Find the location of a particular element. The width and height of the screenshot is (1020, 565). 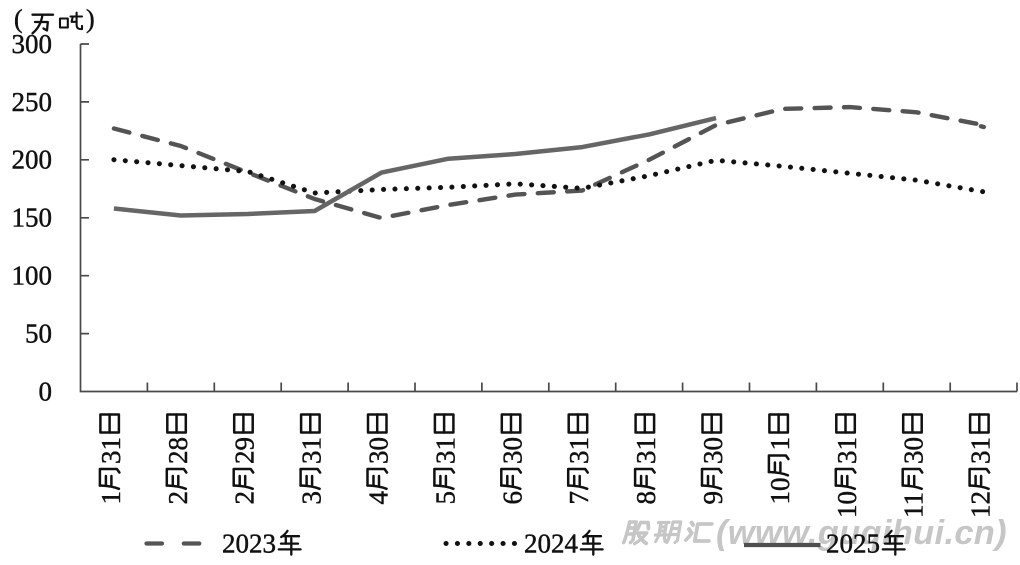

svg-text: 5 is located at coordinates (445, 498).